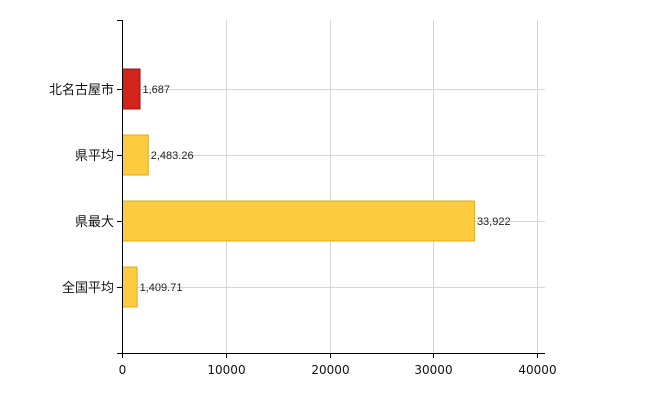  Describe the element at coordinates (123, 370) in the screenshot. I see `x-tick-label: 0` at that location.